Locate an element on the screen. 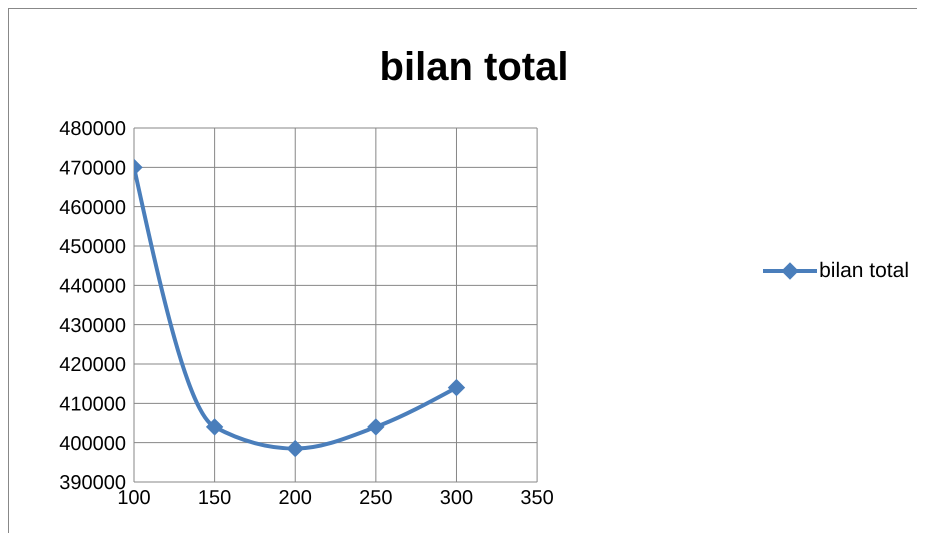 This screenshot has width=925, height=541. legend-label: bilan total is located at coordinates (864, 271).